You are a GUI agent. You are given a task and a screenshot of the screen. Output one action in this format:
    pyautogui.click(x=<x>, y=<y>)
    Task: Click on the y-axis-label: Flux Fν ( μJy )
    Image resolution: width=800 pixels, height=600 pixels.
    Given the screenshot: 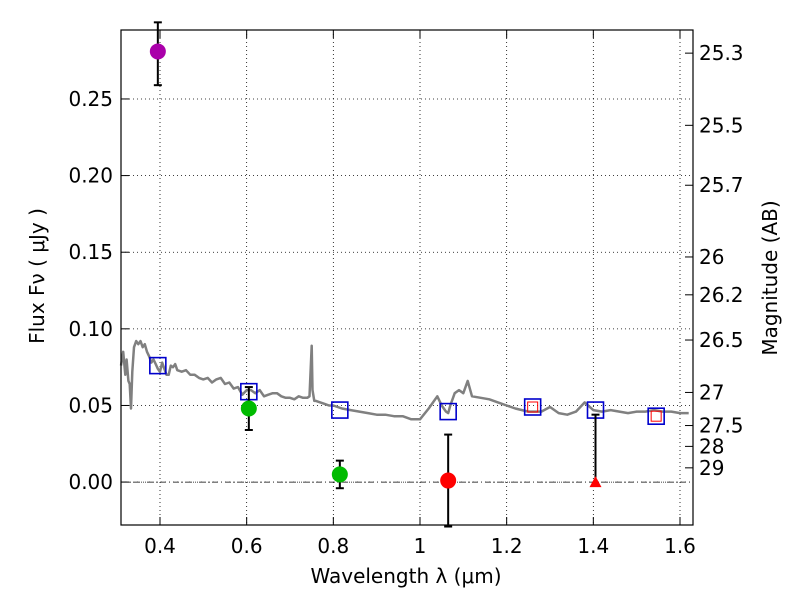 What is the action you would take?
    pyautogui.click(x=37, y=276)
    